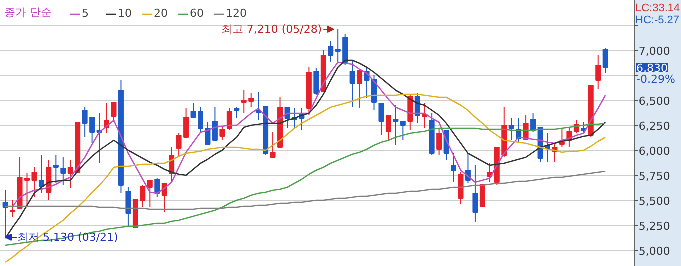 Image resolution: width=681 pixels, height=266 pixels. I want to click on legend-label: 10, so click(125, 13).